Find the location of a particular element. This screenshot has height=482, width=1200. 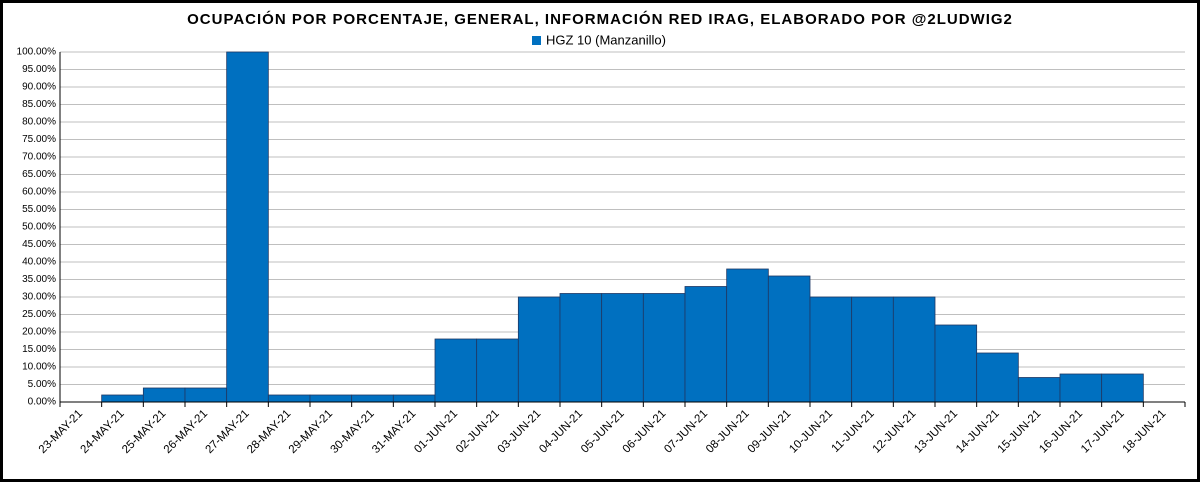

y-tick-label: 25.00% is located at coordinates (39, 314).